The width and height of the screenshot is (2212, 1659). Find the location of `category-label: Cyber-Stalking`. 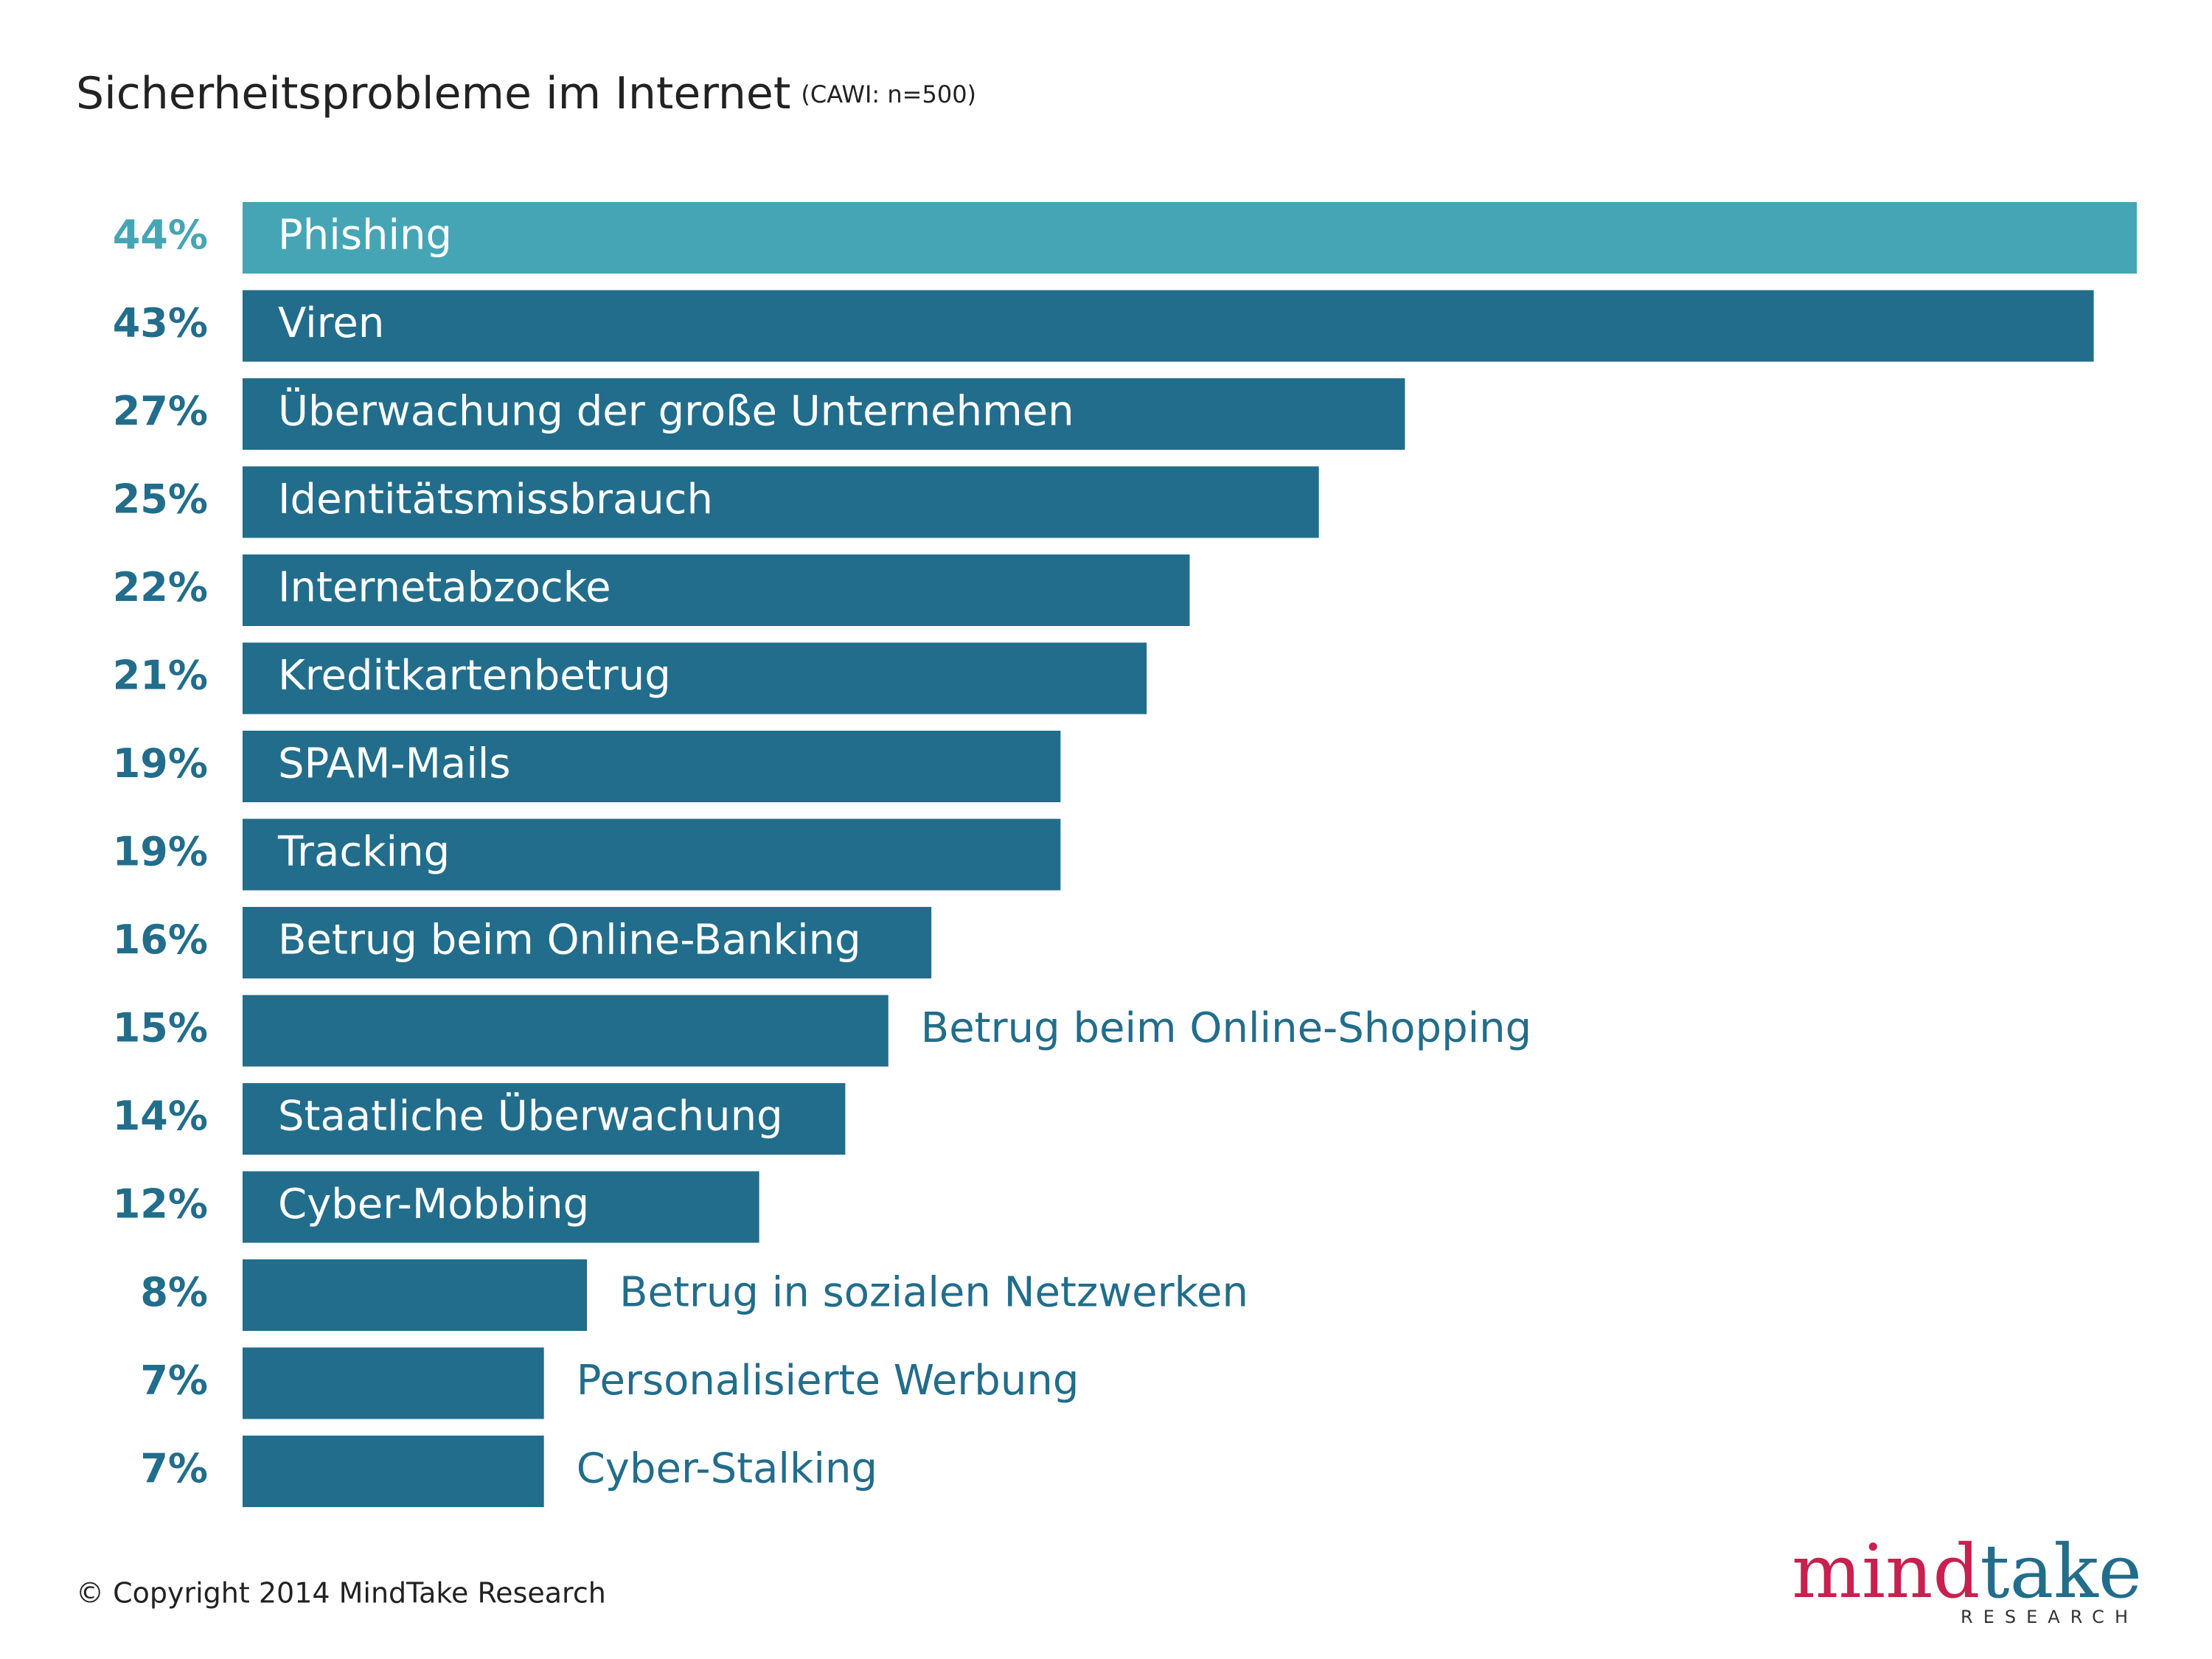

category-label: Cyber-Stalking is located at coordinates (727, 1469).